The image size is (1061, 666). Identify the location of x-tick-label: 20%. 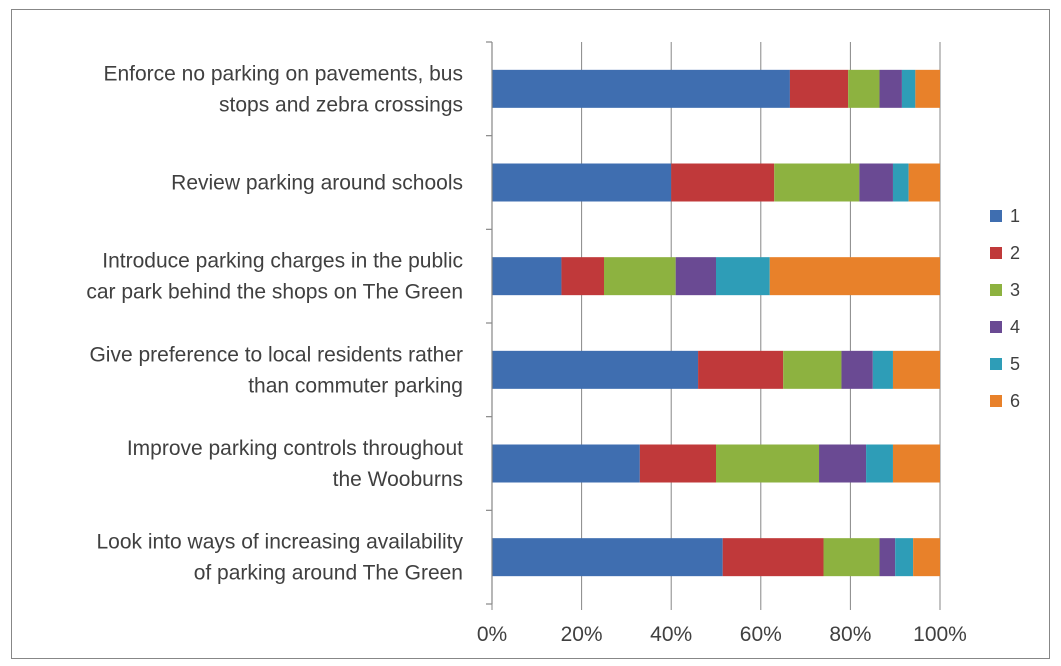
(582, 634).